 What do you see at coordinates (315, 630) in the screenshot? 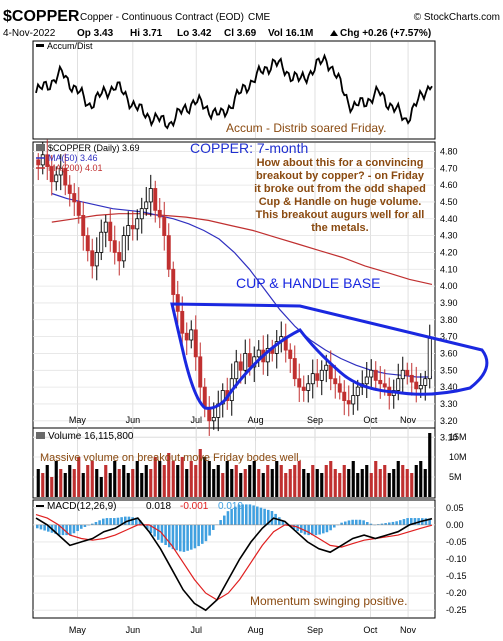
I see `month-tick-label: Sep` at bounding box center [315, 630].